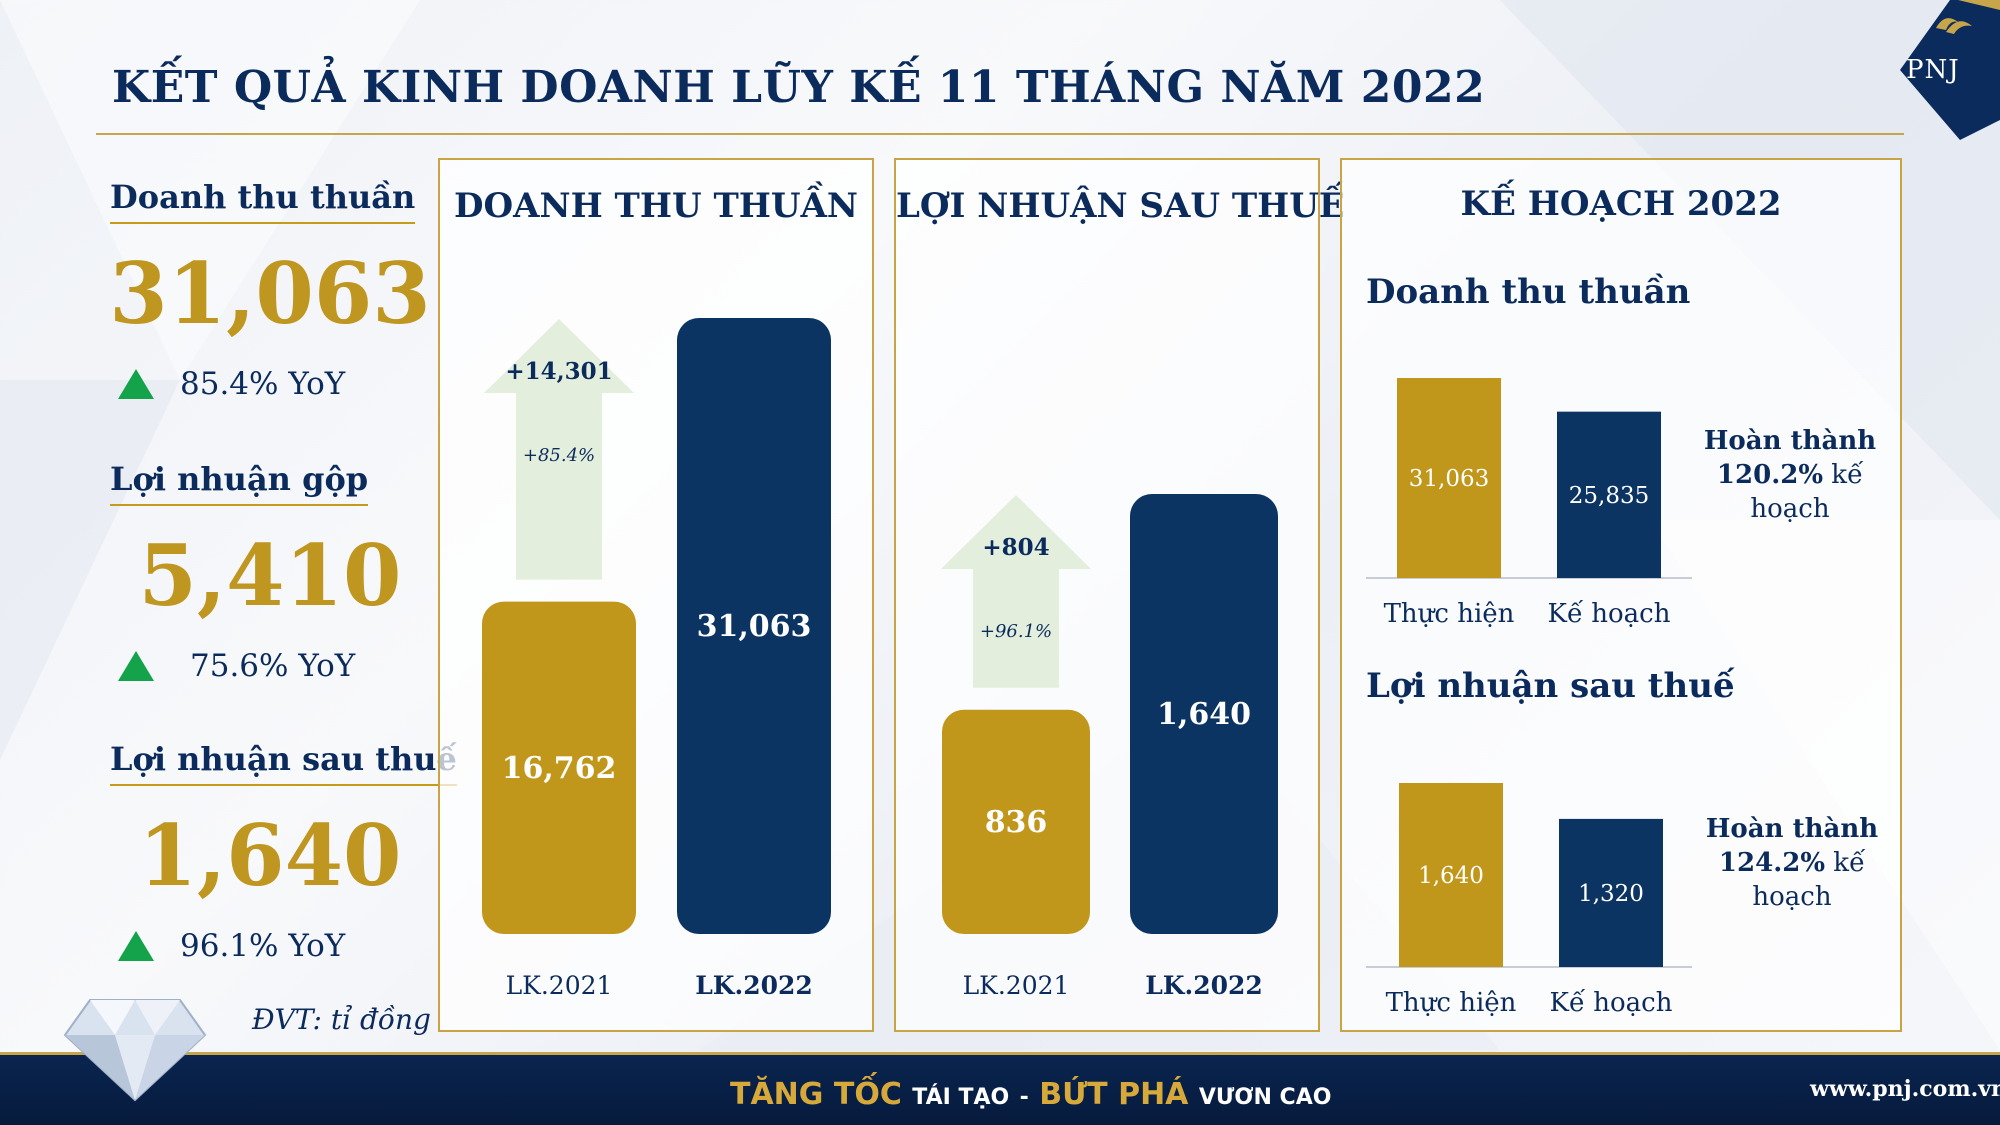 This screenshot has width=2000, height=1125. What do you see at coordinates (1528, 292) in the screenshot?
I see `plan-revenue-subtitle: Doanh thu thuần` at bounding box center [1528, 292].